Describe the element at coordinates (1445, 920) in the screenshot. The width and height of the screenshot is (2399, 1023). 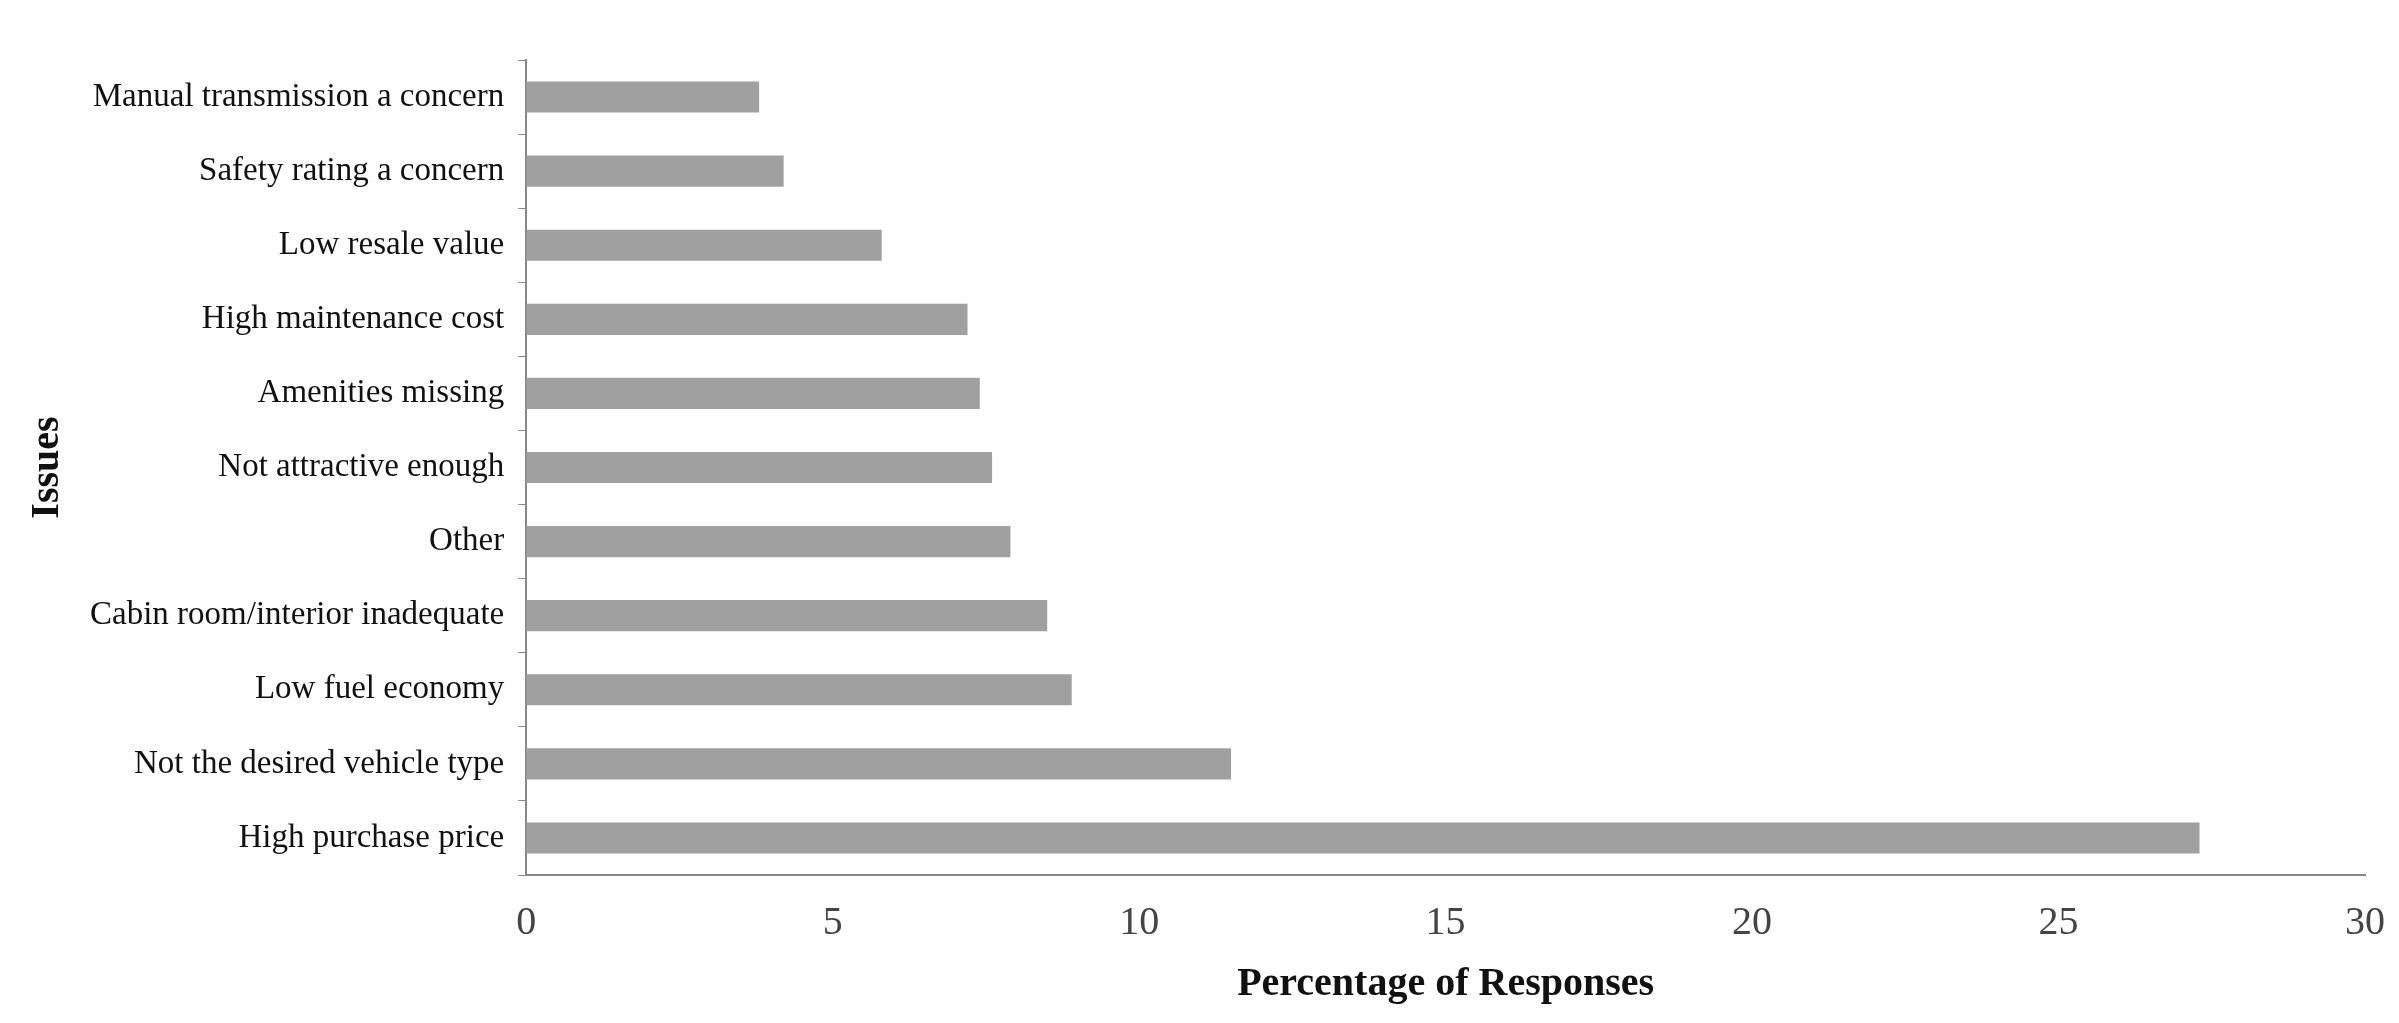
I see `x-tick-label: 15` at that location.